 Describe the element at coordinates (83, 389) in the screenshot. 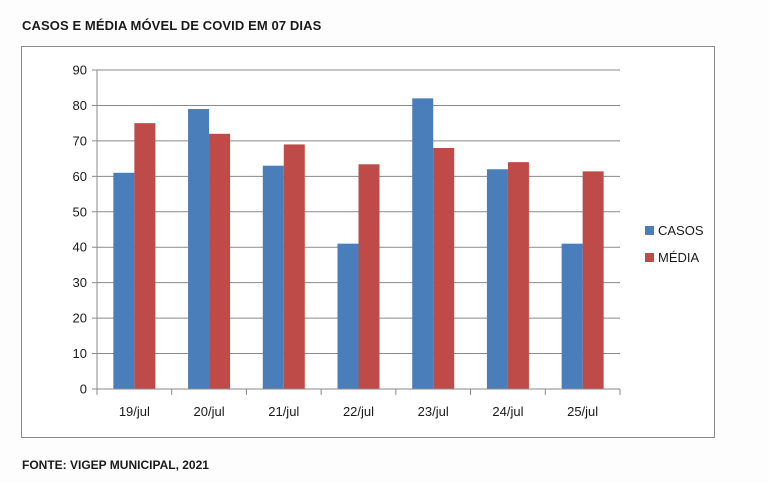

I see `y-tick-label: 0` at that location.